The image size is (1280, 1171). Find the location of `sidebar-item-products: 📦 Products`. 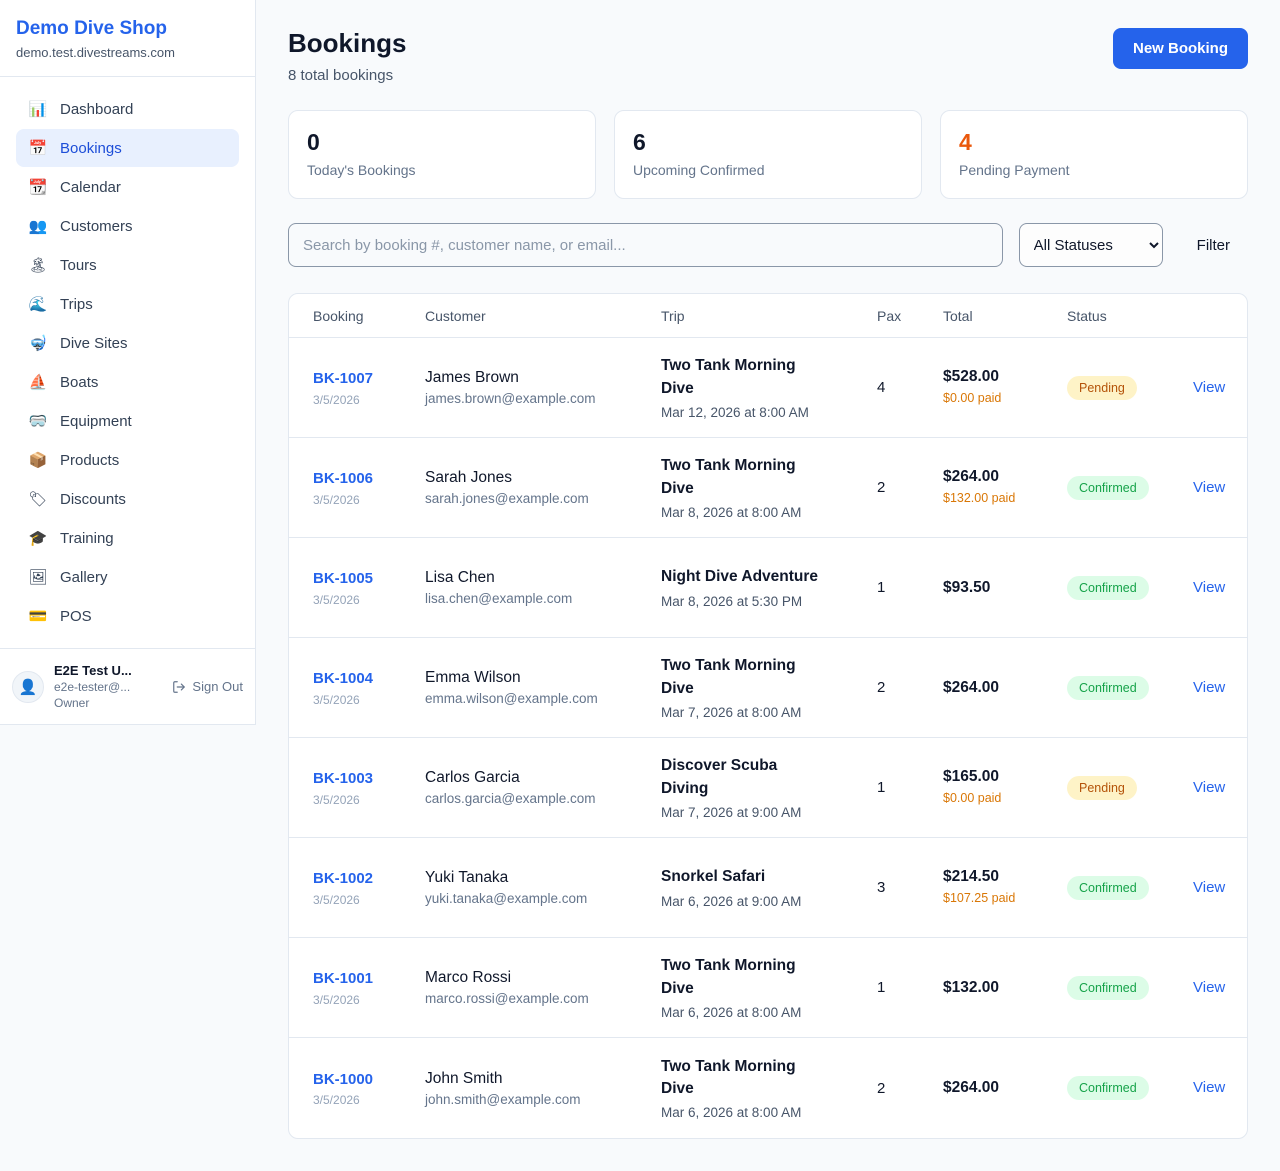

sidebar-item-products: 📦 Products is located at coordinates (127, 460).